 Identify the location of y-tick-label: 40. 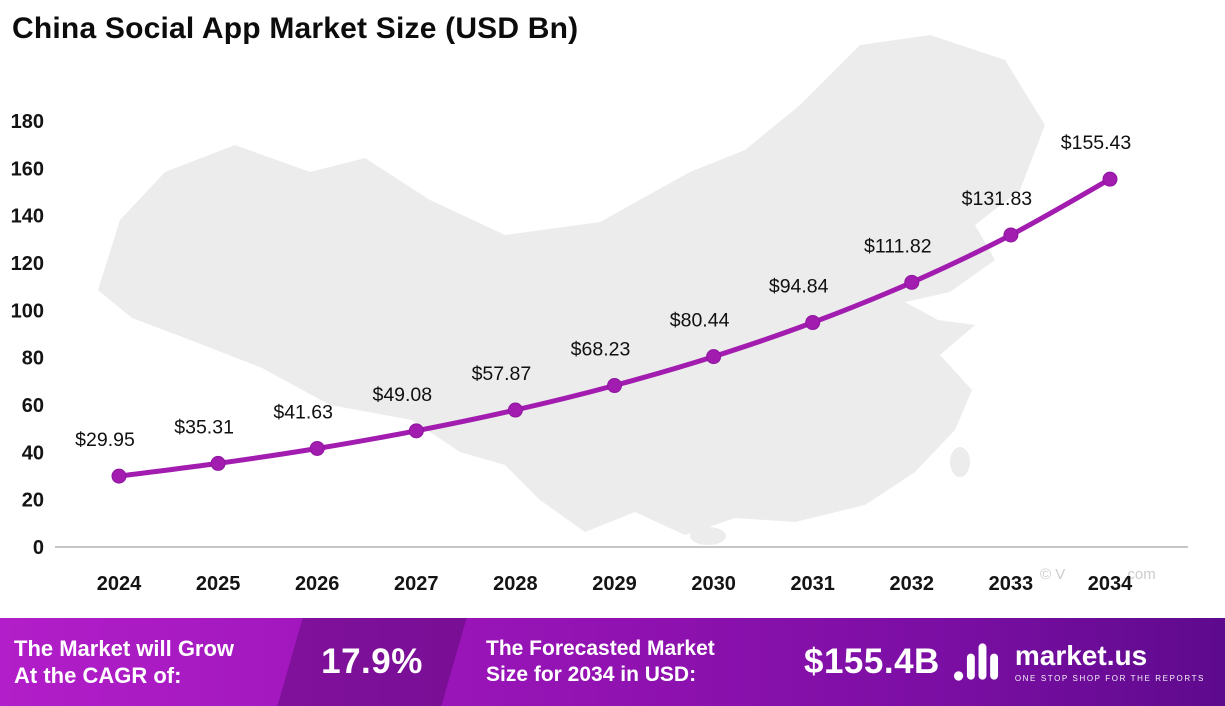
(33, 453).